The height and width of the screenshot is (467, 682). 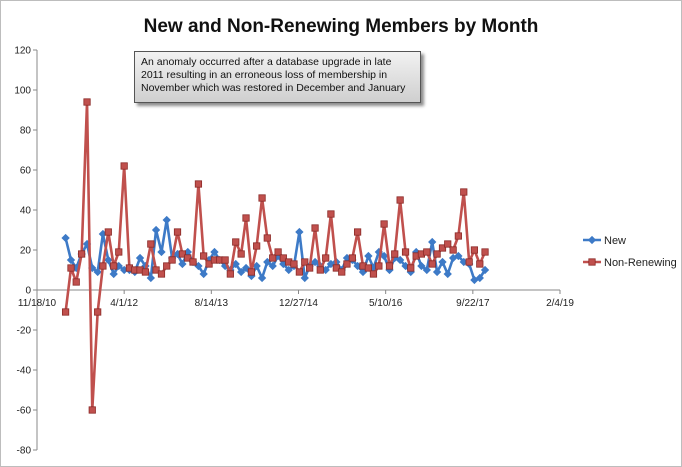 I want to click on y-tick-label: 20, so click(x=26, y=251).